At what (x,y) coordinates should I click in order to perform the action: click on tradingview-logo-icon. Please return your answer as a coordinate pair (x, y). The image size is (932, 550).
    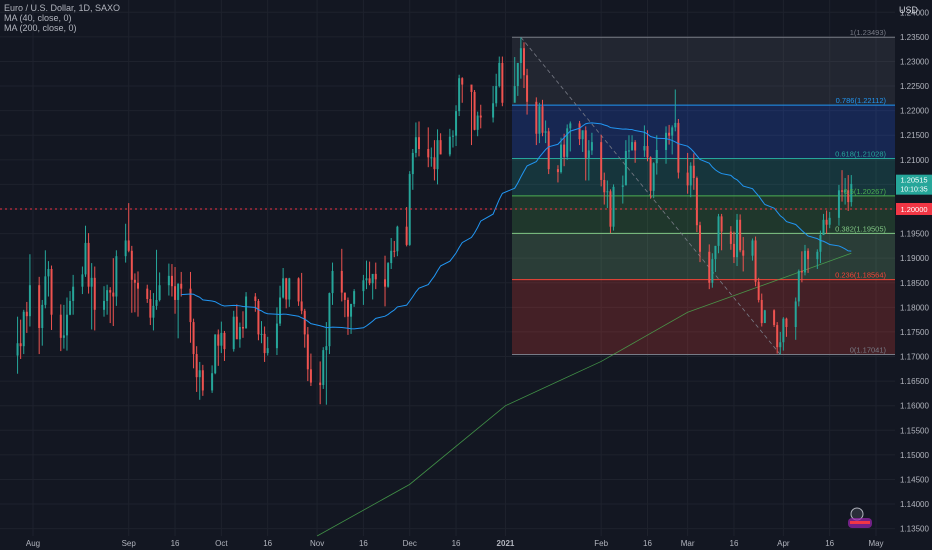
    Looking at the image, I should click on (860, 517).